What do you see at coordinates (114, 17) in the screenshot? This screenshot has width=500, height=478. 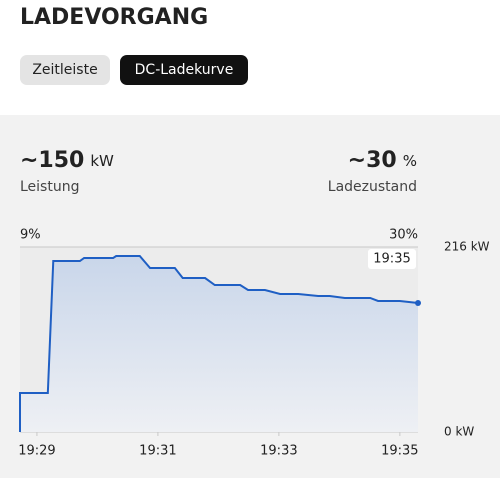 I see `page-title: LADEVORGANG` at bounding box center [114, 17].